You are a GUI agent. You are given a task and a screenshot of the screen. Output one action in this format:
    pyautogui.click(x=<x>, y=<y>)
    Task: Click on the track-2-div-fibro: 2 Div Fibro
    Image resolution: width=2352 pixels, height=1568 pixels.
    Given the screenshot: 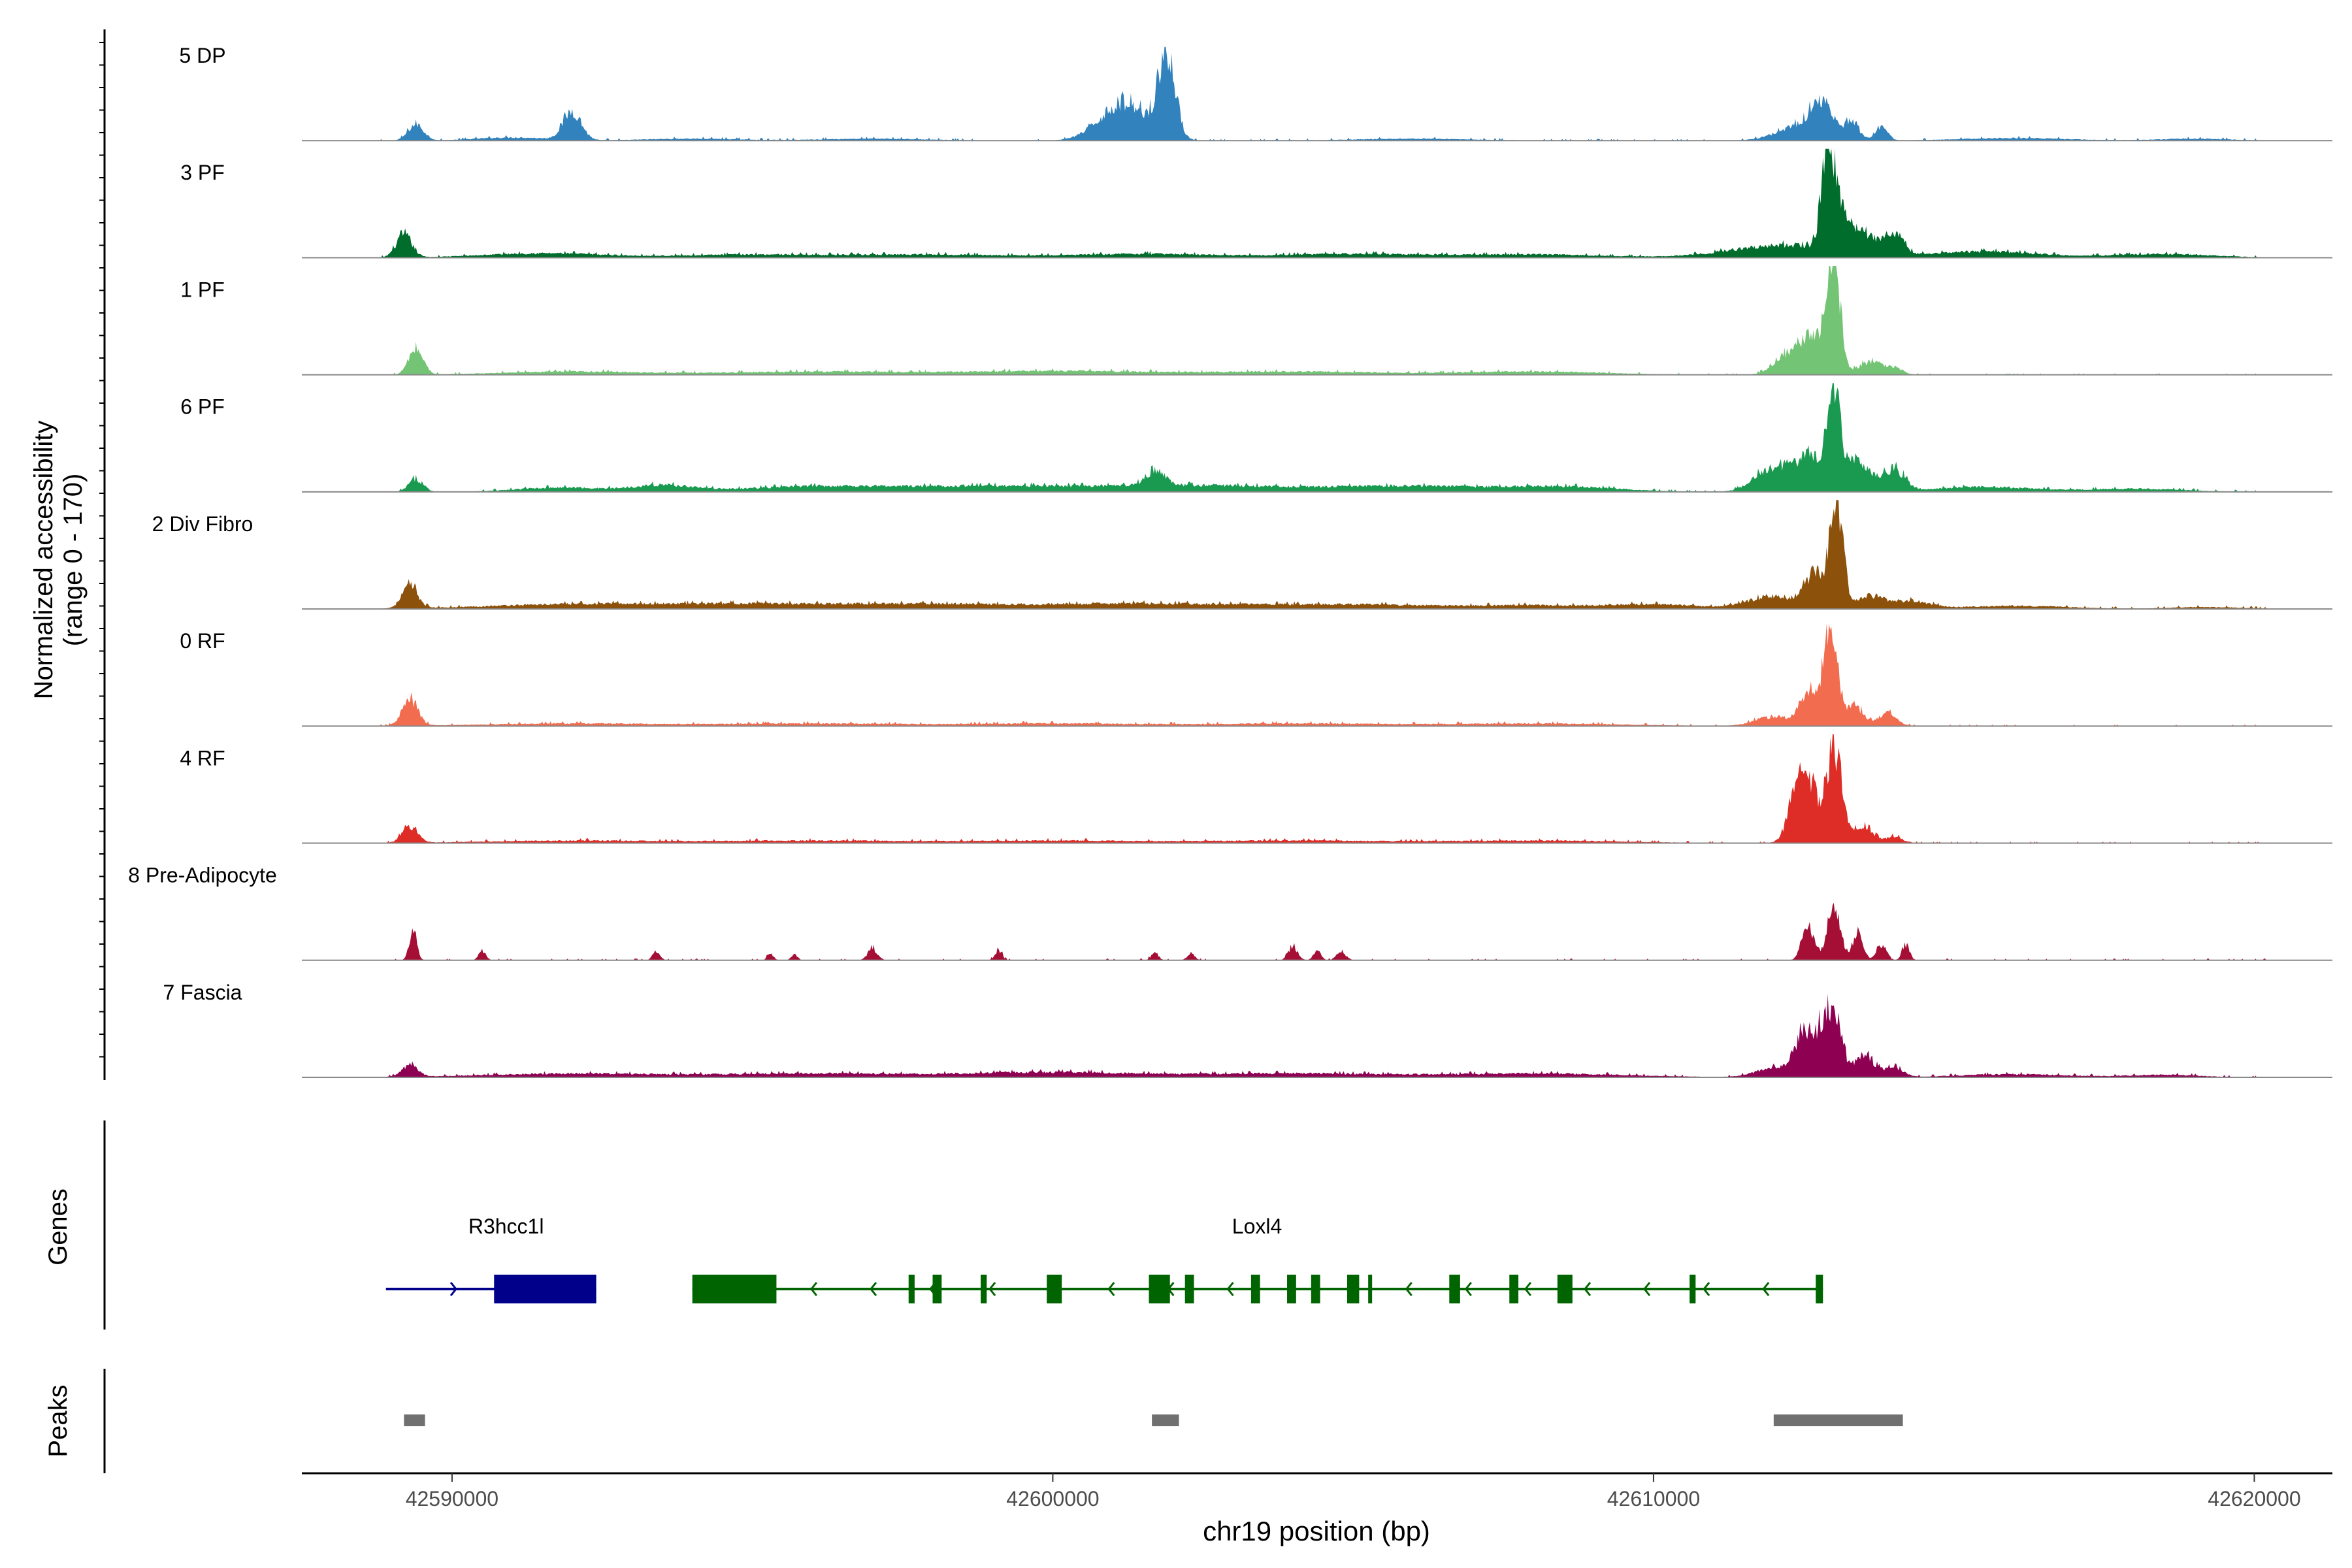 What is the action you would take?
    pyautogui.click(x=1242, y=555)
    